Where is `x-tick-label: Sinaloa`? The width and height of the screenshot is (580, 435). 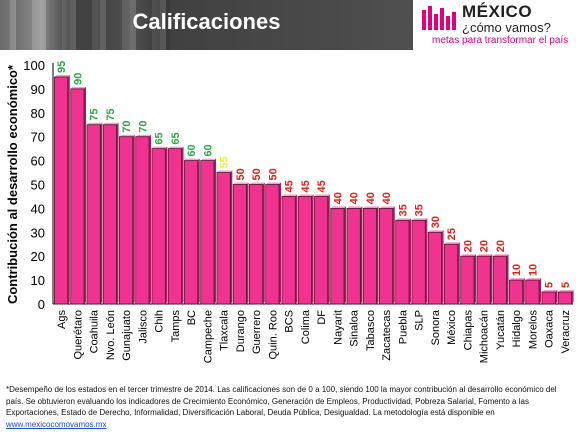
x-tick-label: Sinaloa is located at coordinates (355, 328).